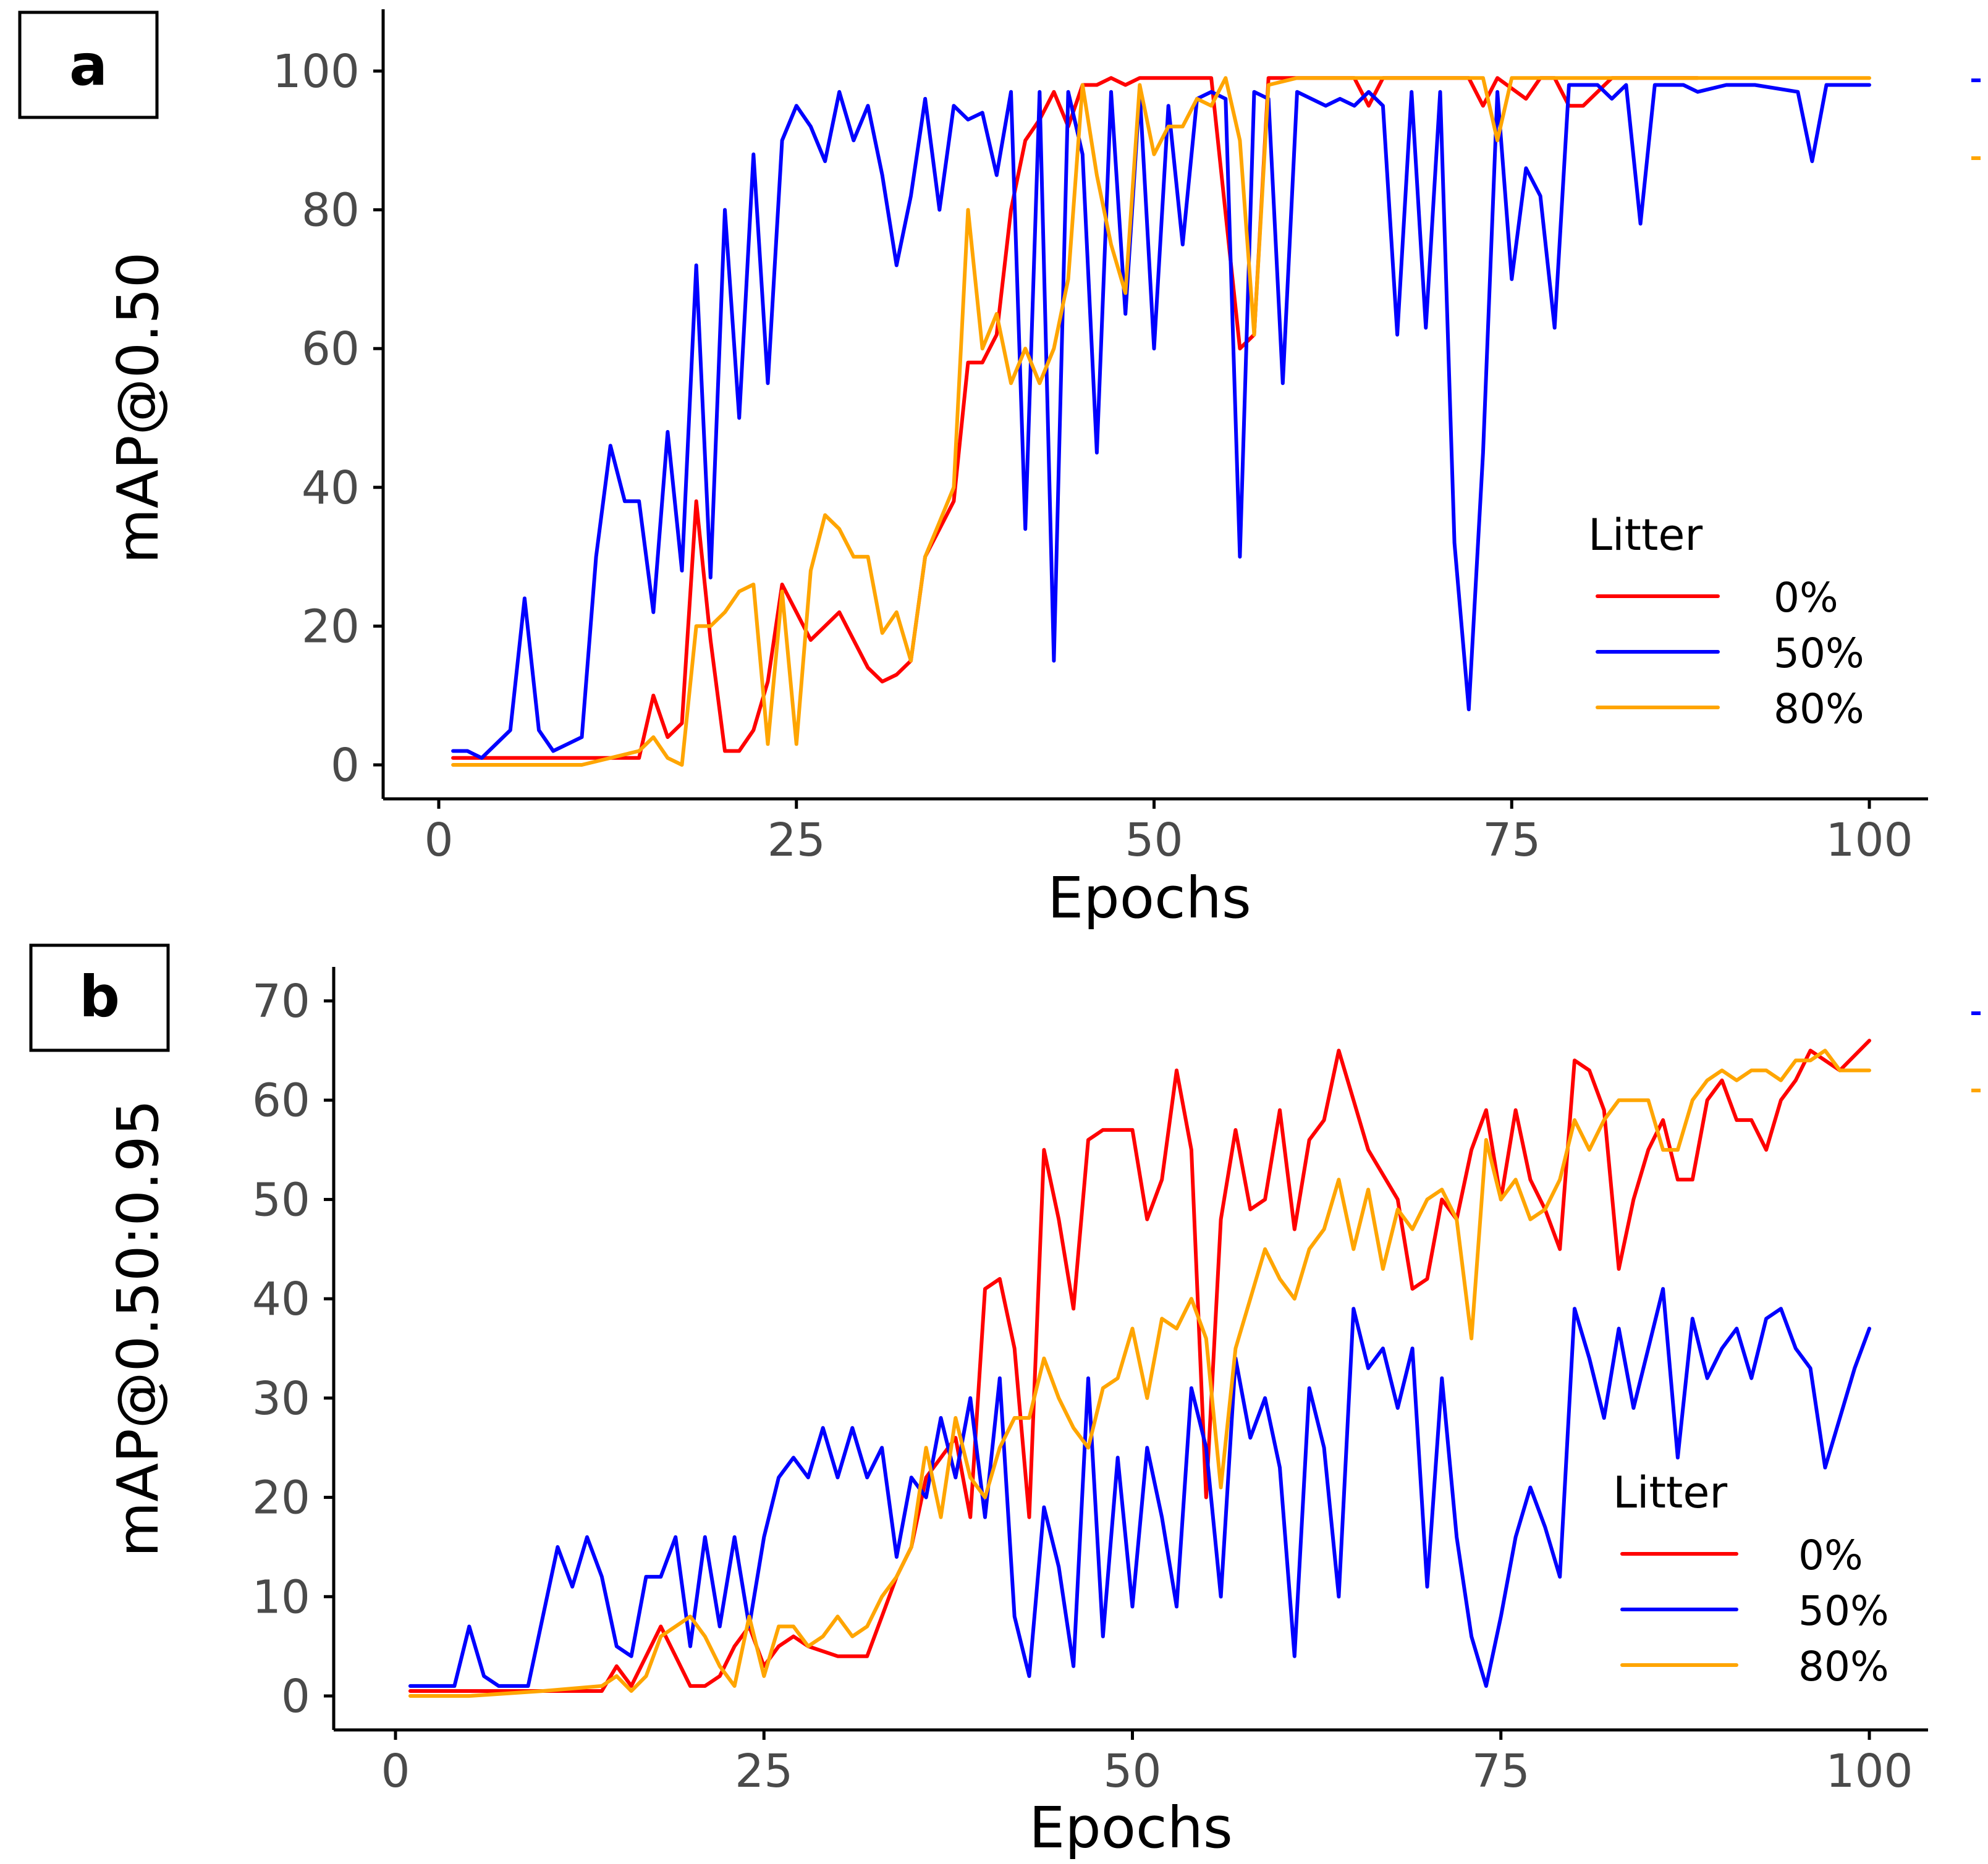  Describe the element at coordinates (1869, 1771) in the screenshot. I see `panel-b-x-tick-label-4: 100` at that location.